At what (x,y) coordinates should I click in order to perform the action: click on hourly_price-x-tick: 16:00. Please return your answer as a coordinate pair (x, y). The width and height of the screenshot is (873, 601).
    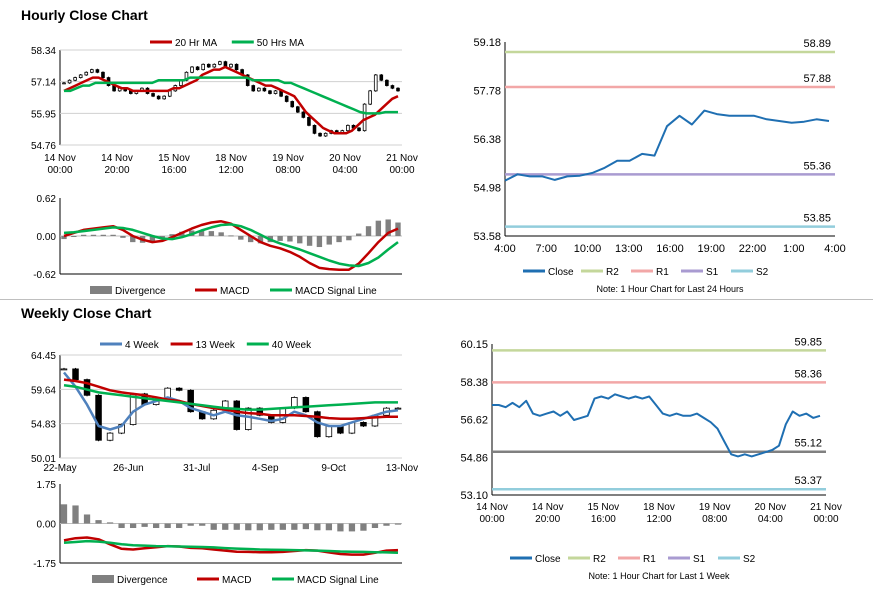
    Looking at the image, I should click on (173, 170).